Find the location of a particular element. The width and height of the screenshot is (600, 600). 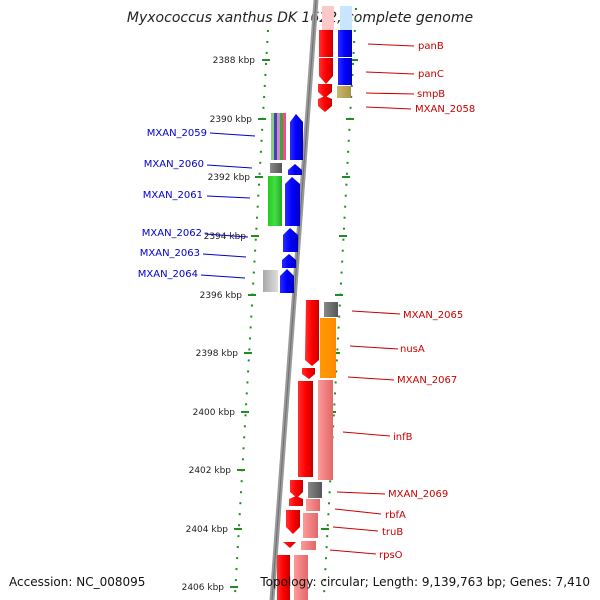

gene-label-rpsO: rpsO is located at coordinates (391, 555).